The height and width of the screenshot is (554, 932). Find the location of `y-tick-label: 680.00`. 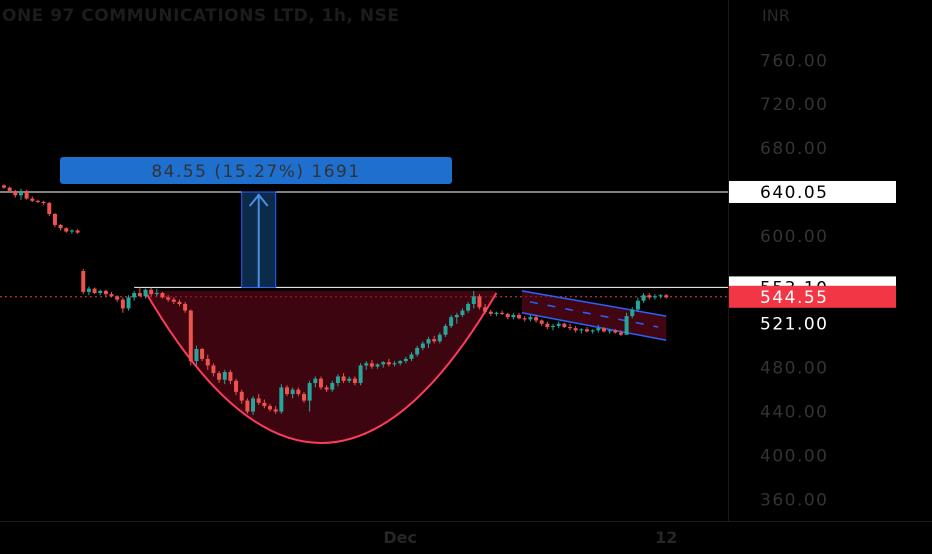

y-tick-label: 680.00 is located at coordinates (794, 149).